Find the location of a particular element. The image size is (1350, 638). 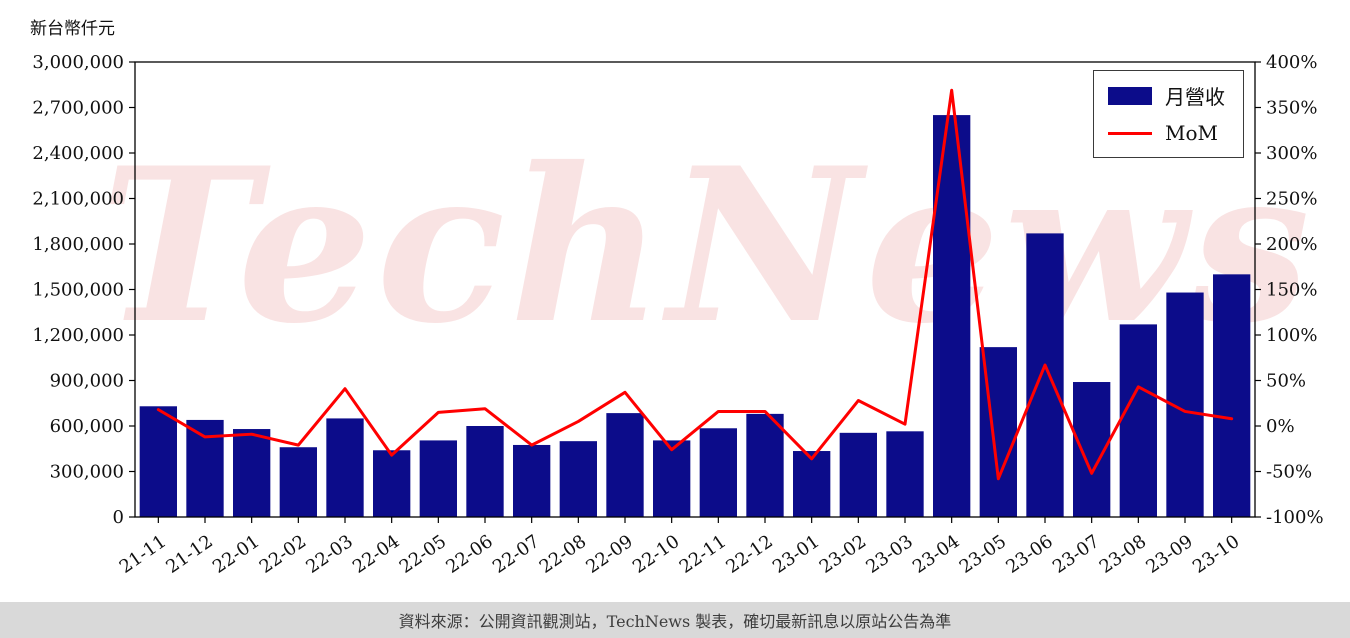

right-tick-label: 200% is located at coordinates (1291, 244).